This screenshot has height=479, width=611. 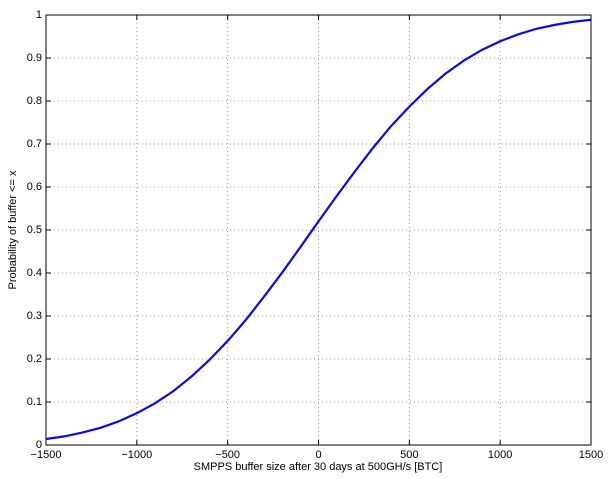 I want to click on x-tick-label: 500, so click(x=409, y=455).